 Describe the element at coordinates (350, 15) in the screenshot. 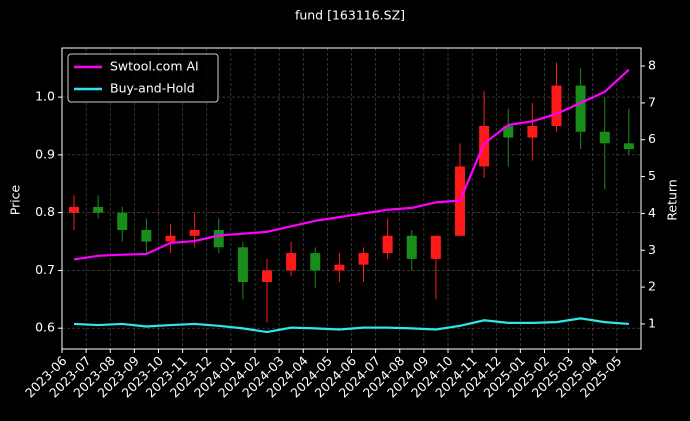

I see `chart-title: fund [163116.SZ]` at that location.